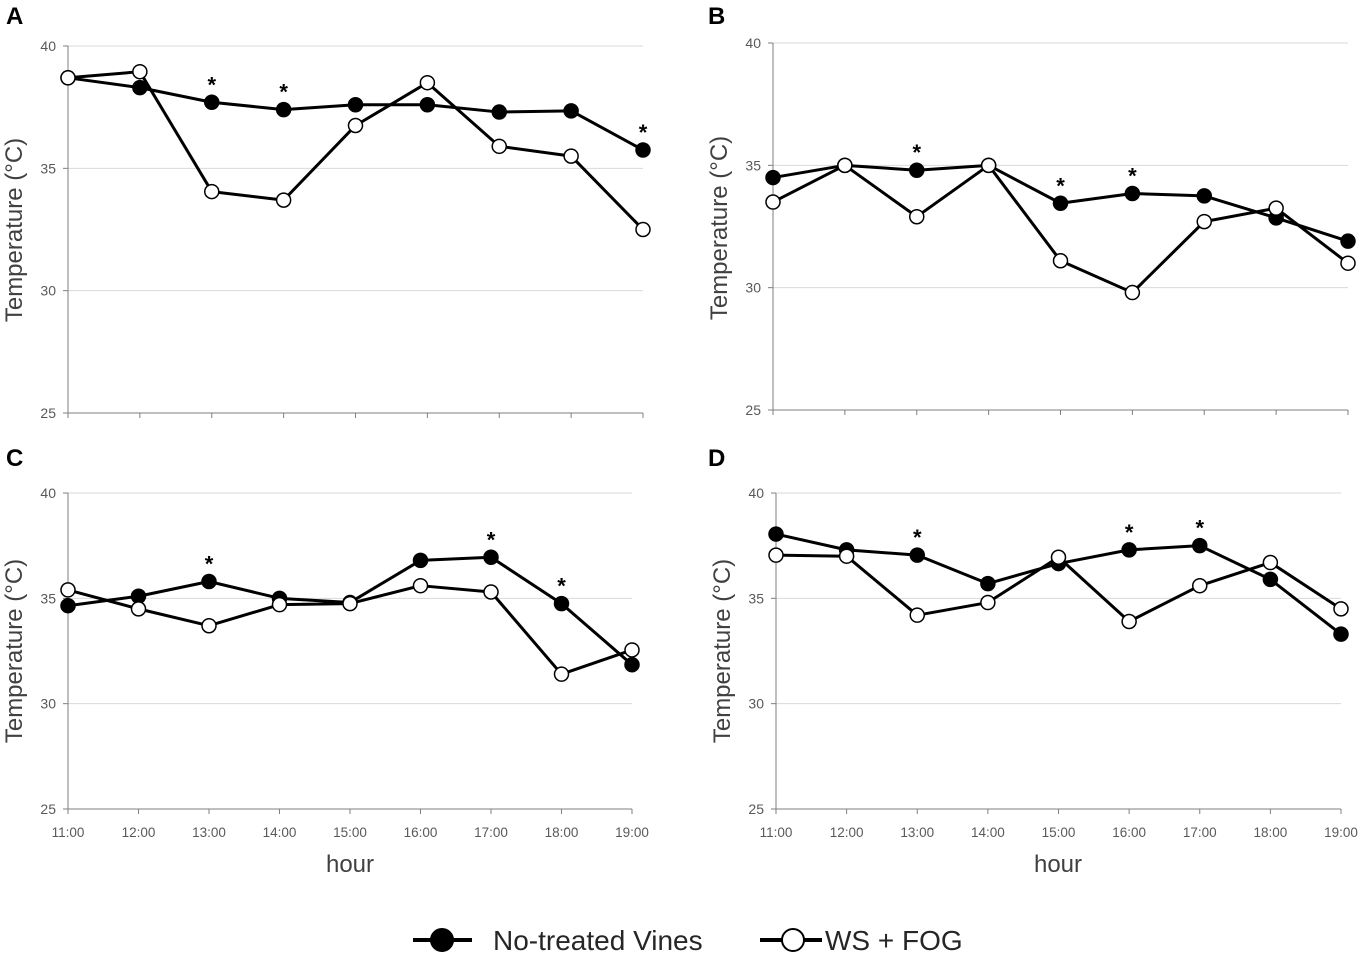  I want to click on x-tick-label-c: 13:00, so click(209, 832).